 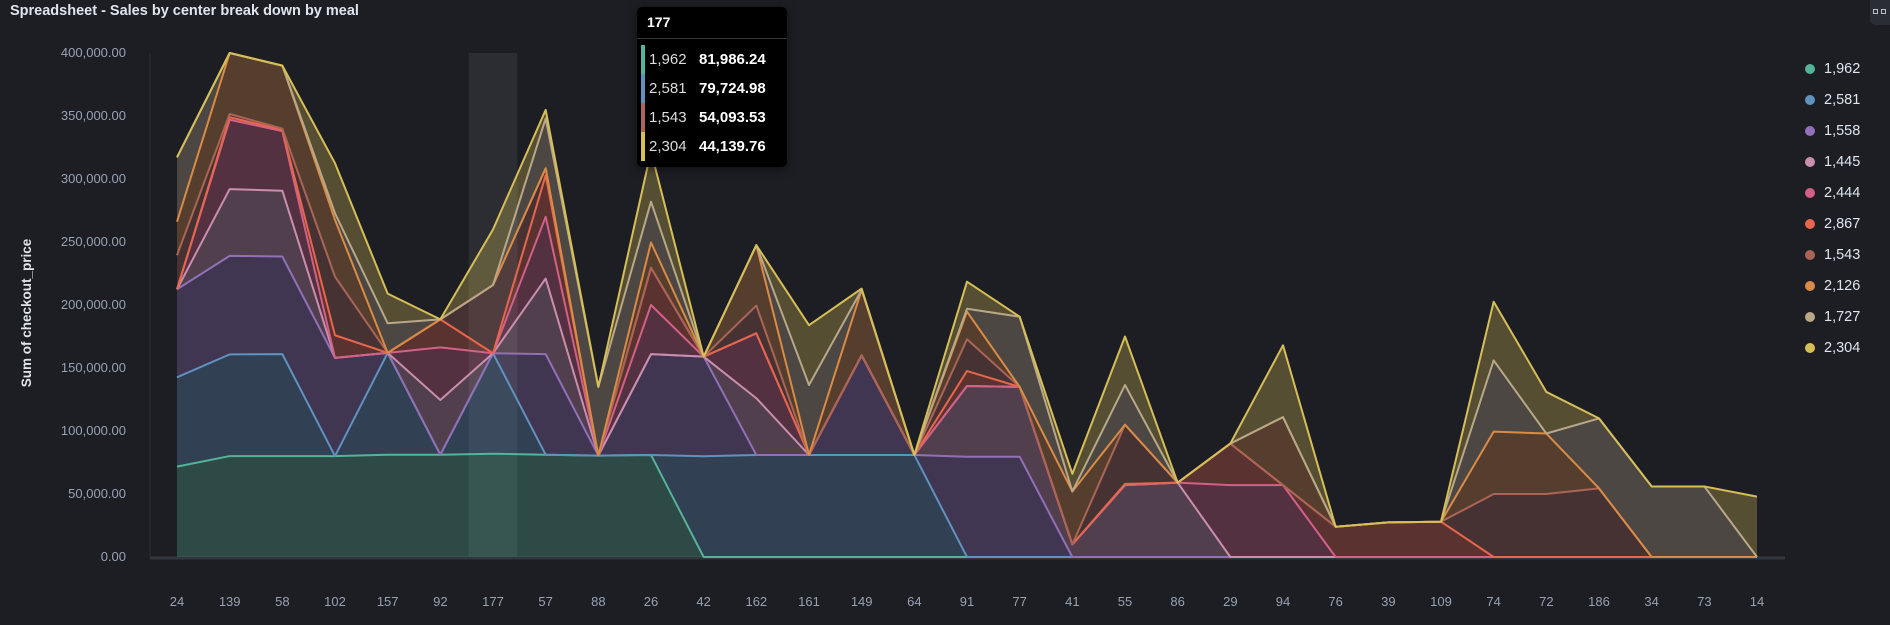 What do you see at coordinates (1283, 601) in the screenshot?
I see `x-tick-label: 94` at bounding box center [1283, 601].